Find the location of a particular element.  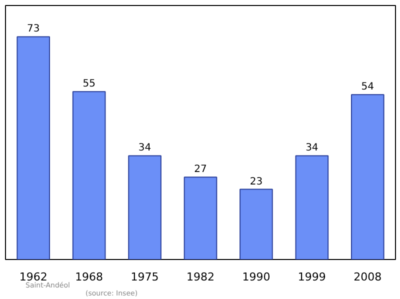

x-tick-label: 2008 is located at coordinates (368, 277).